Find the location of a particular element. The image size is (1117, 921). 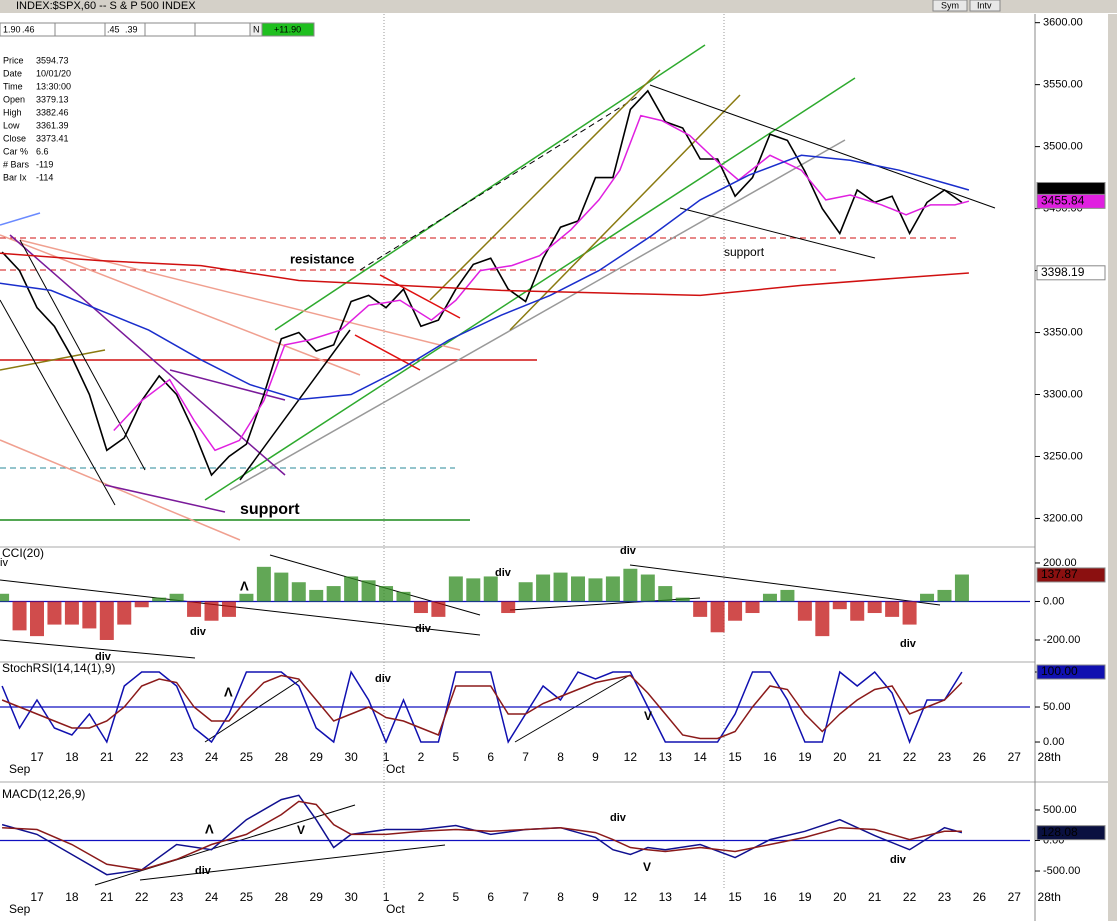

annotation: support is located at coordinates (744, 252).